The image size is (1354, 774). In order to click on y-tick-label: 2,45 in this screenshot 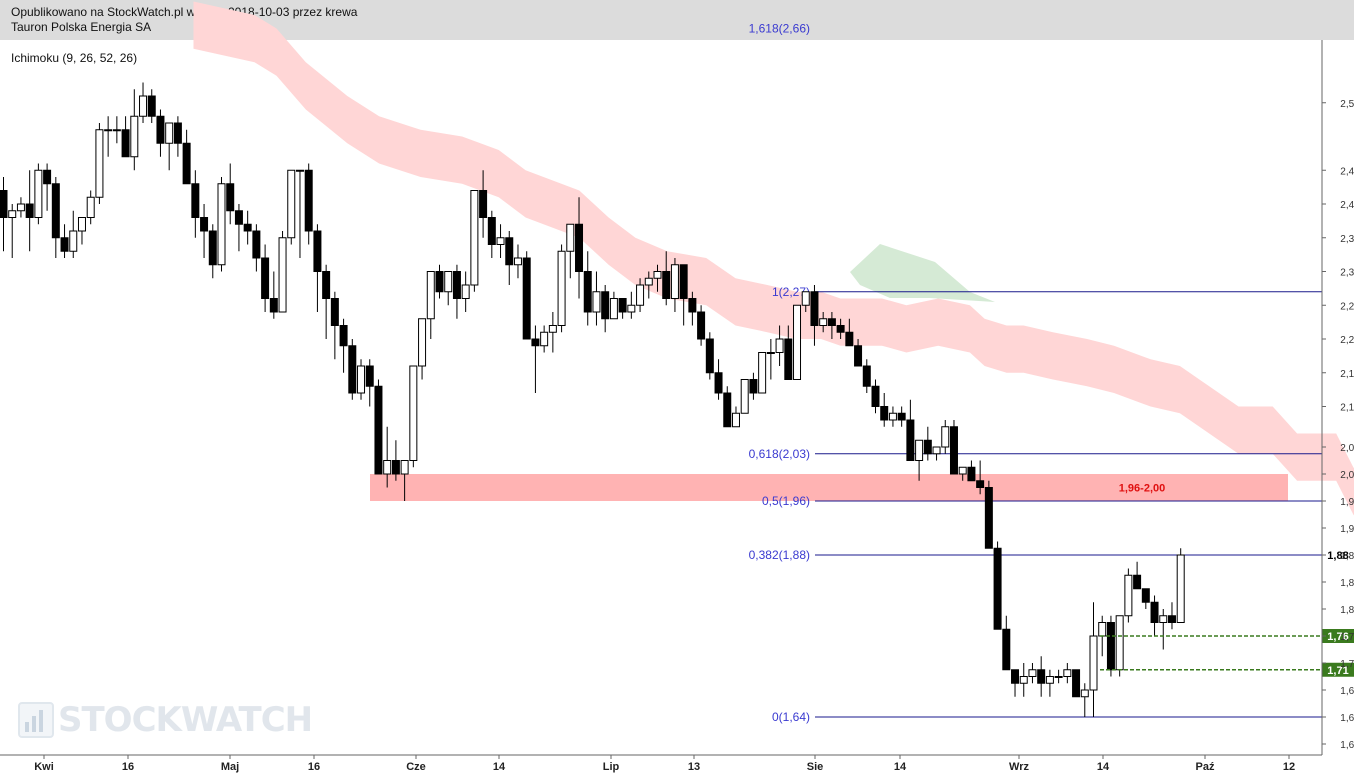, I will do `click(1347, 171)`.